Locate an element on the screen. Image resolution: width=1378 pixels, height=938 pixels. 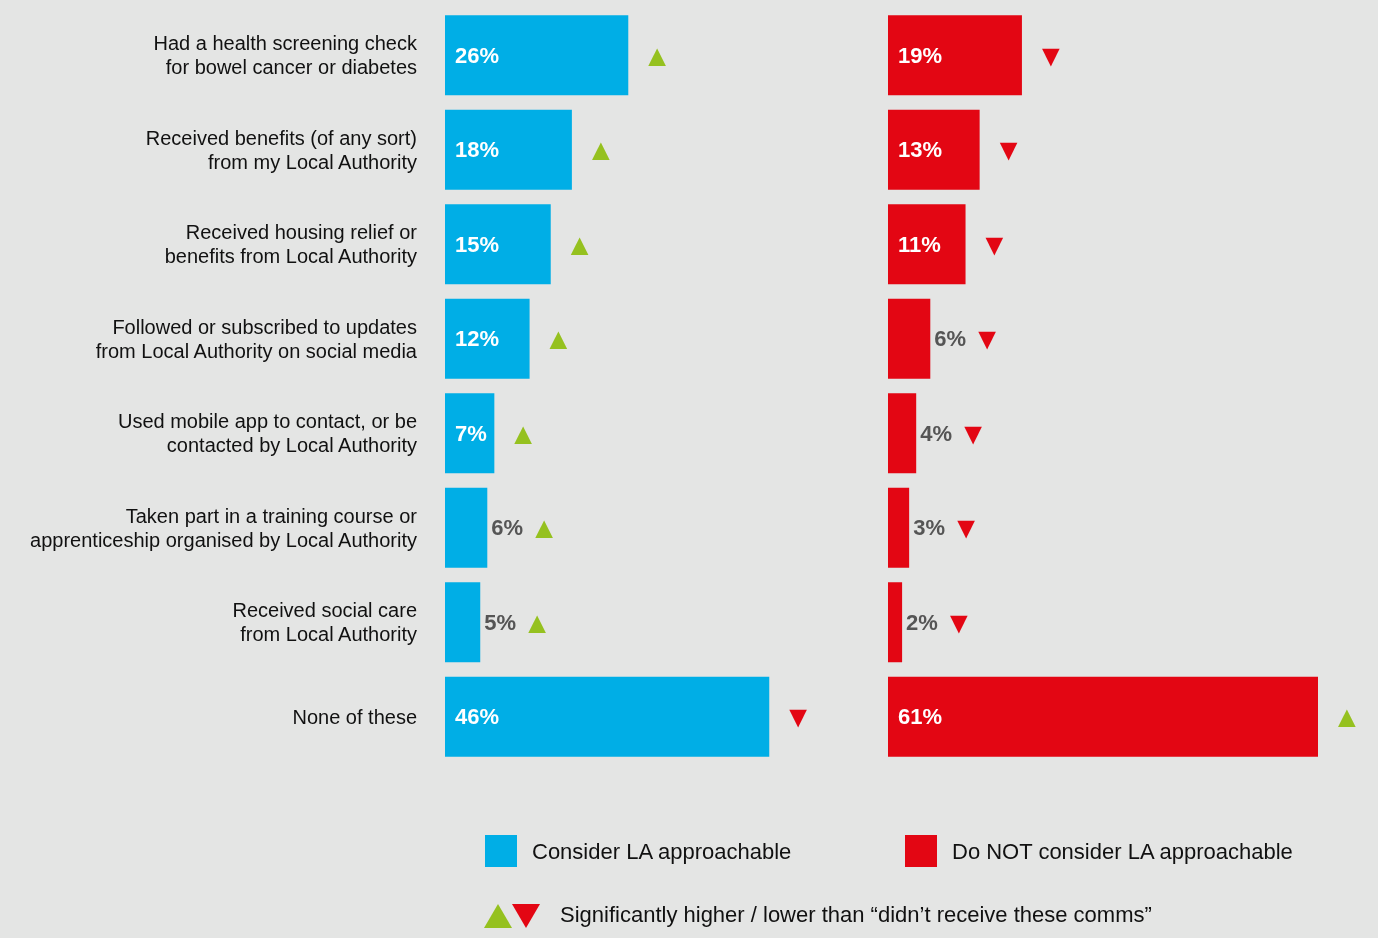
data-label: 13% is located at coordinates (920, 150).